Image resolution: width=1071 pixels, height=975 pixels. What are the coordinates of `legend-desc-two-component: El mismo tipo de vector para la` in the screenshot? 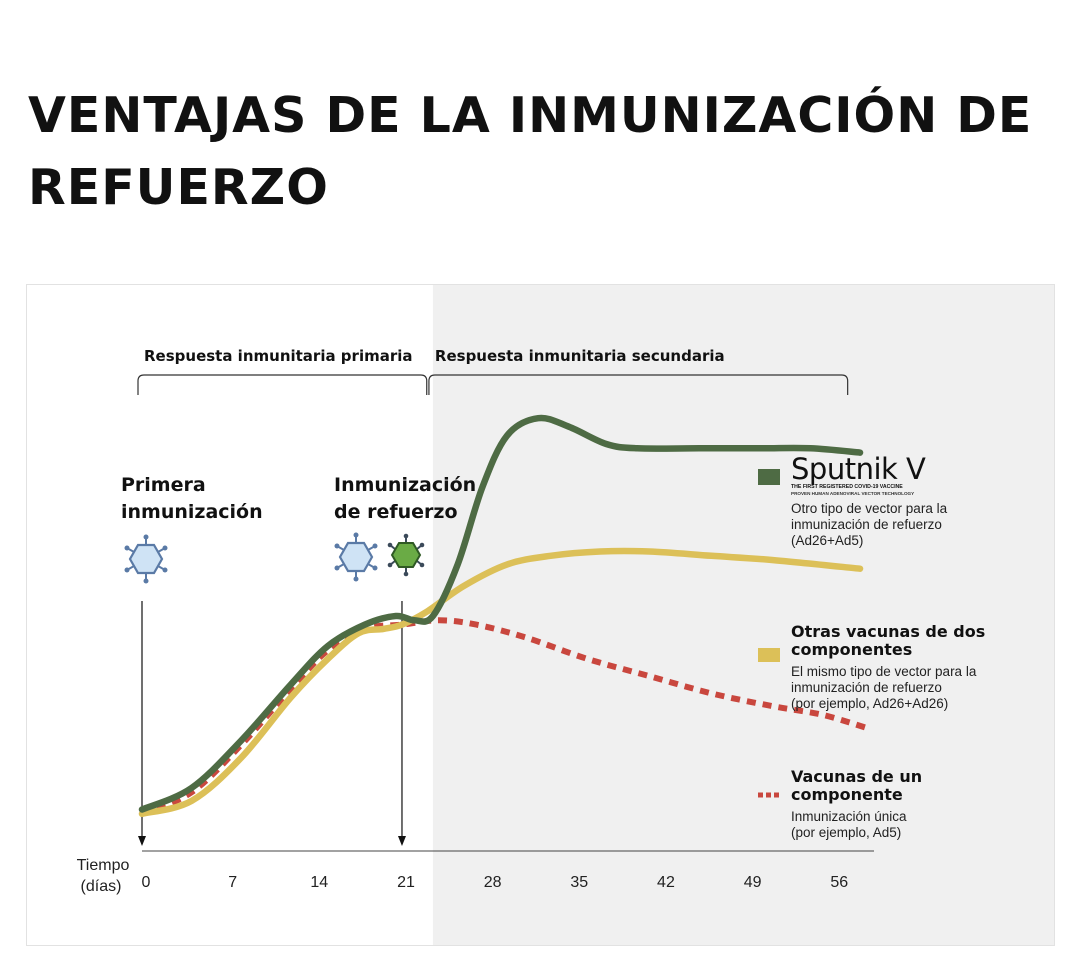 It's located at (884, 671).